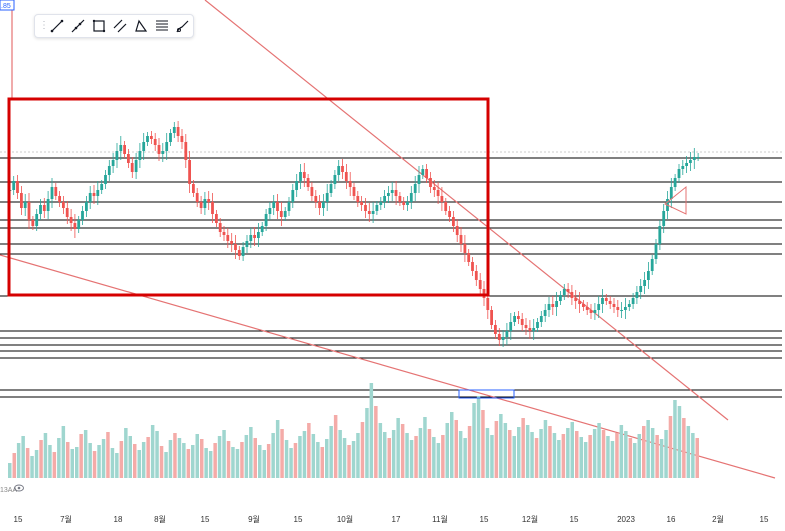  Describe the element at coordinates (440, 519) in the screenshot. I see `x-tick-label: 11월` at that location.